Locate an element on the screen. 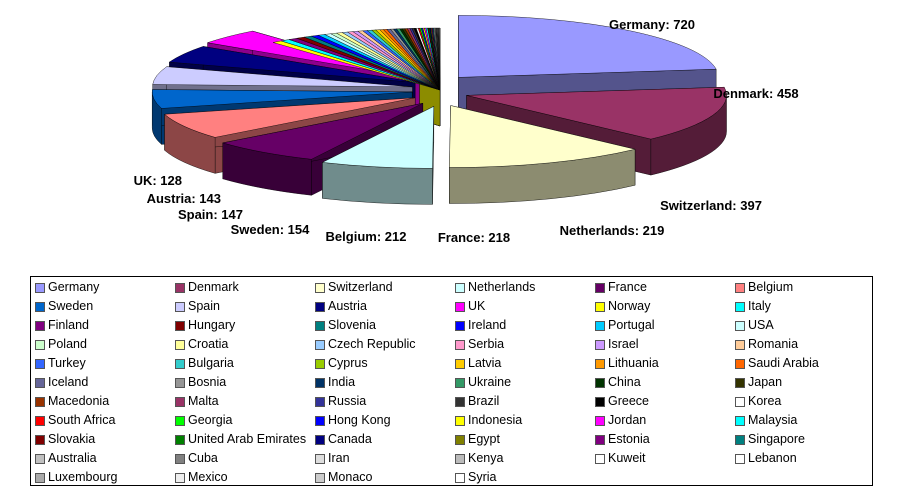 The image size is (901, 496). legend-label: Netherlands is located at coordinates (502, 287).